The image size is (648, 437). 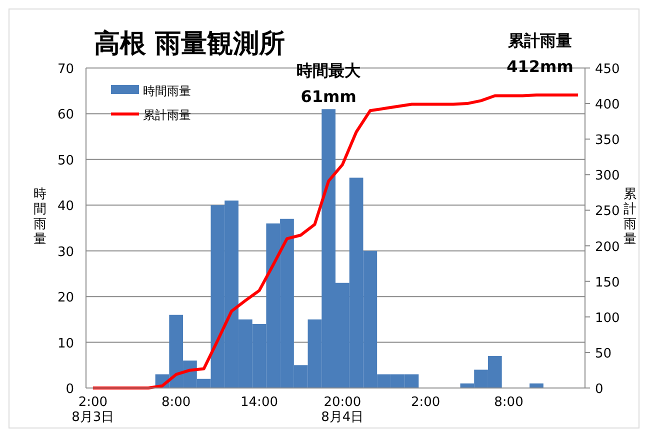 I want to click on x-tick-label: 14:00, so click(x=259, y=402).